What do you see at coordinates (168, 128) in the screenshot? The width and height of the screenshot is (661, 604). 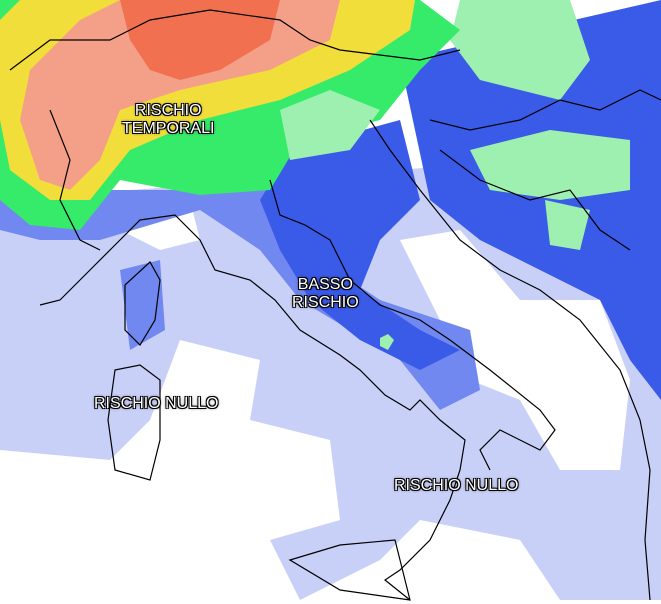 I see `label-line: TEMPORALI` at bounding box center [168, 128].